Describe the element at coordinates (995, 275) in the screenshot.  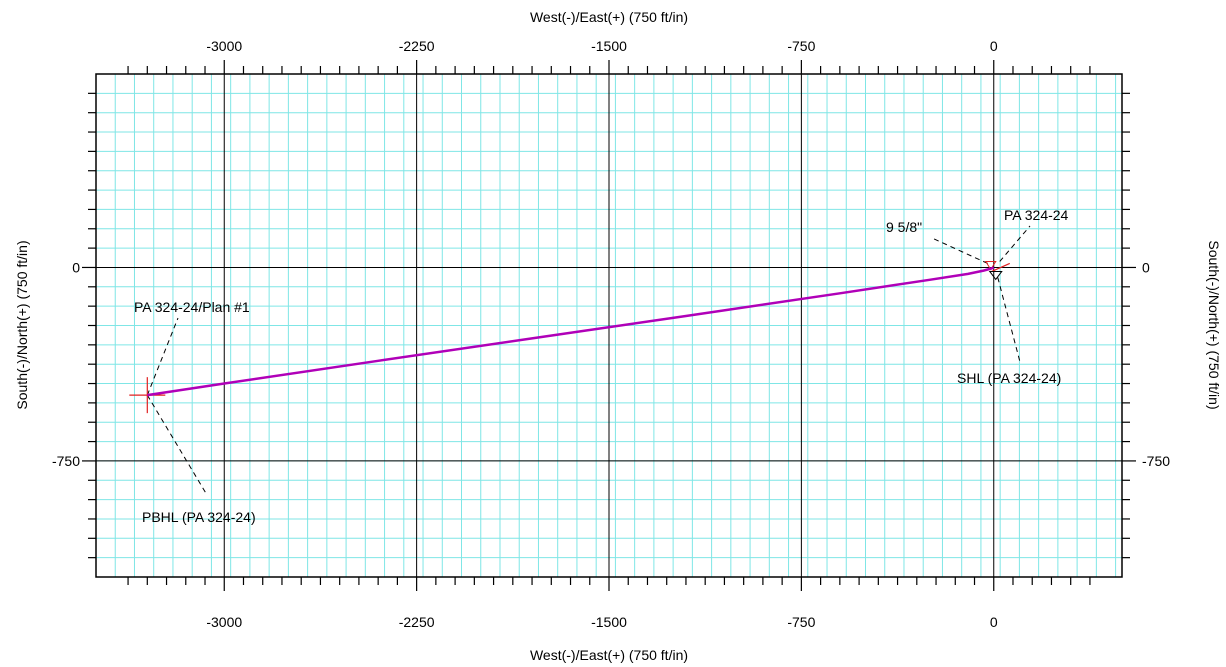
I see `shl-marker` at that location.